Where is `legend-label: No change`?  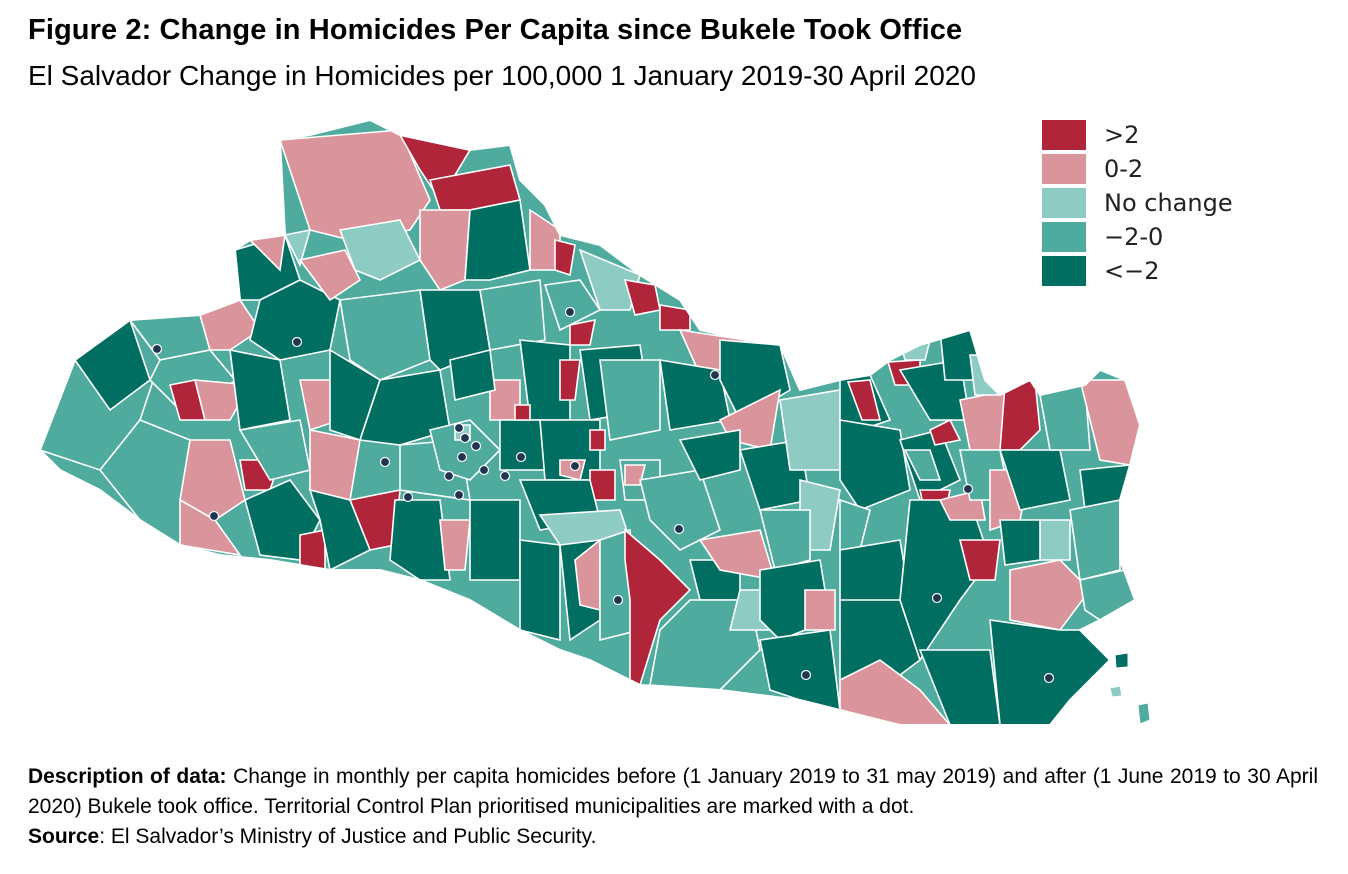 legend-label: No change is located at coordinates (1168, 203).